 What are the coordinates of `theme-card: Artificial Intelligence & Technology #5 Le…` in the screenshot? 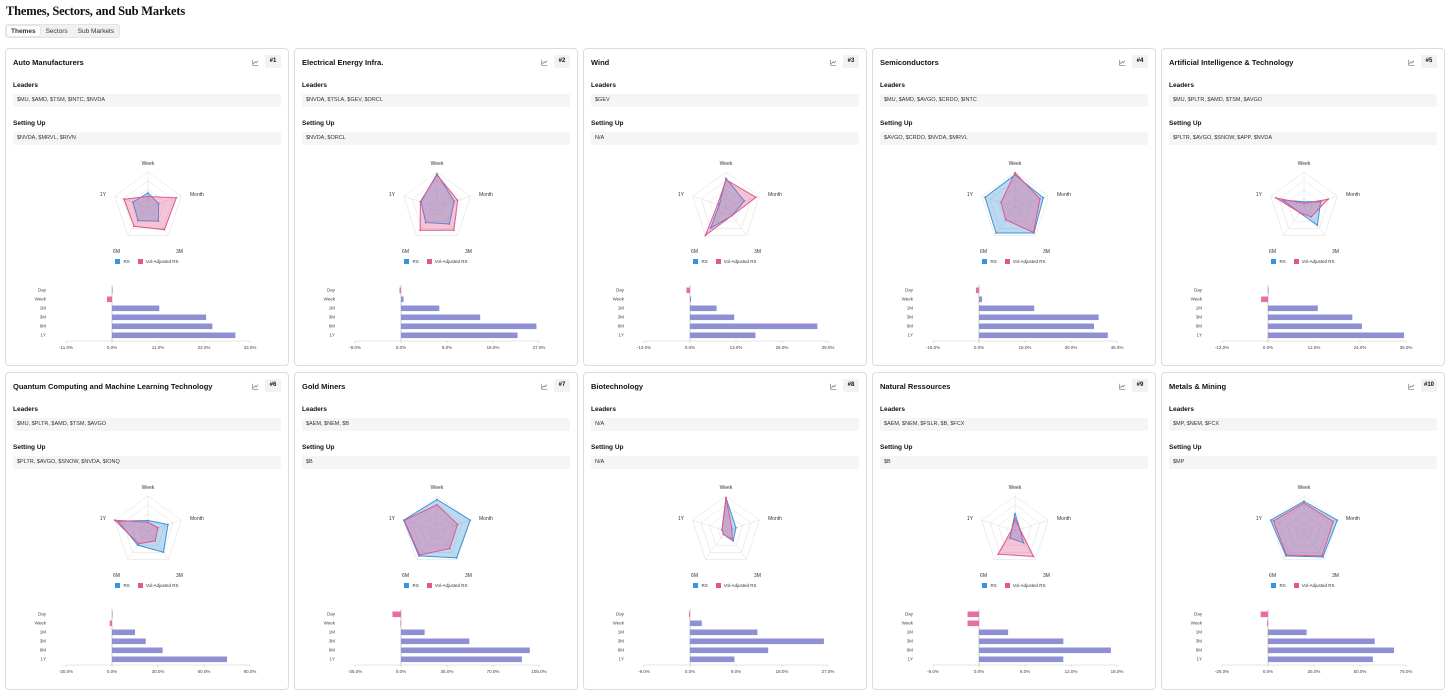 It's located at (1303, 207).